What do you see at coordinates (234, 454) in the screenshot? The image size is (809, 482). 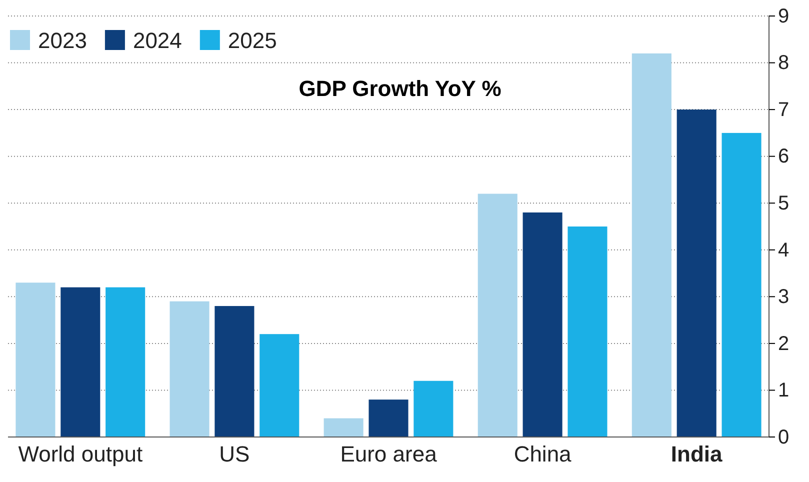 I see `x-tick-label: US` at bounding box center [234, 454].